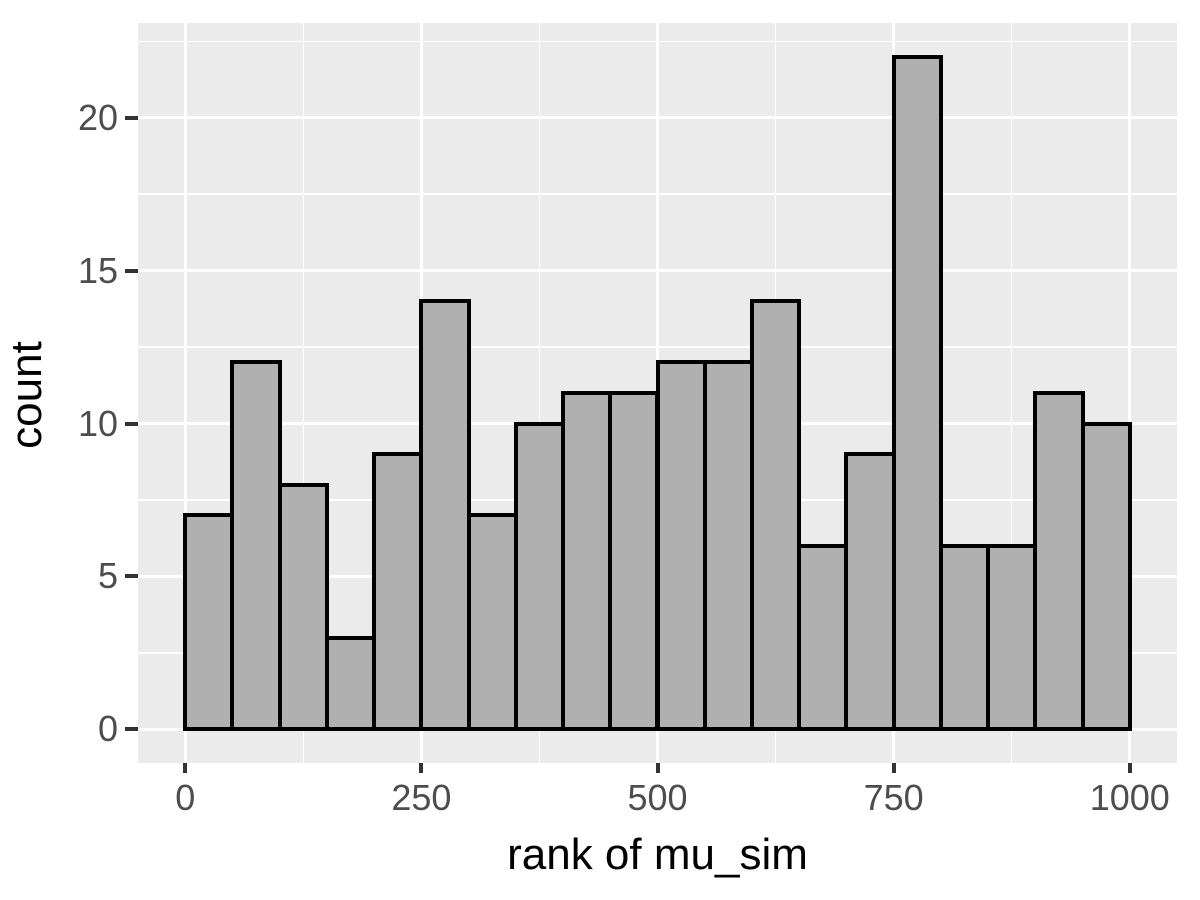 The height and width of the screenshot is (900, 1200). I want to click on y-tick-label: 5, so click(107, 576).